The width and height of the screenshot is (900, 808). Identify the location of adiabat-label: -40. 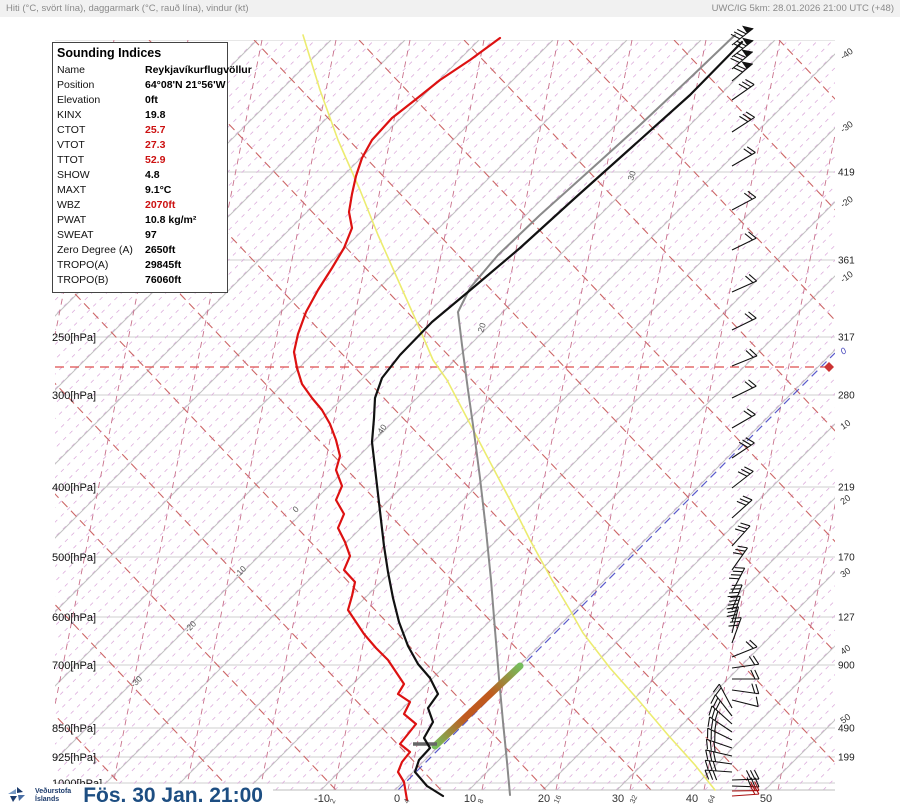
(380, 430).